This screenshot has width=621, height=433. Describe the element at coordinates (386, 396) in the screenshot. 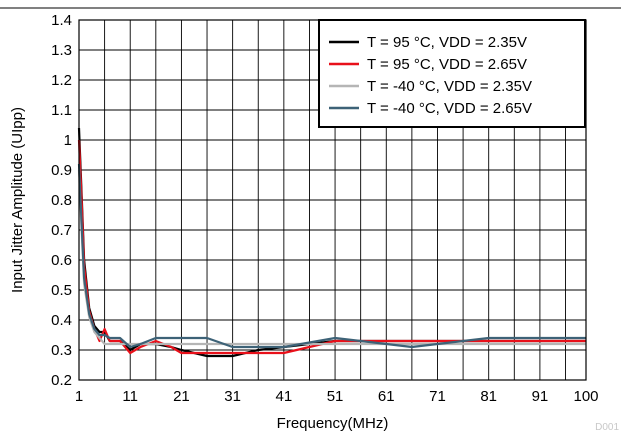

I see `x-tick-label: 61` at that location.